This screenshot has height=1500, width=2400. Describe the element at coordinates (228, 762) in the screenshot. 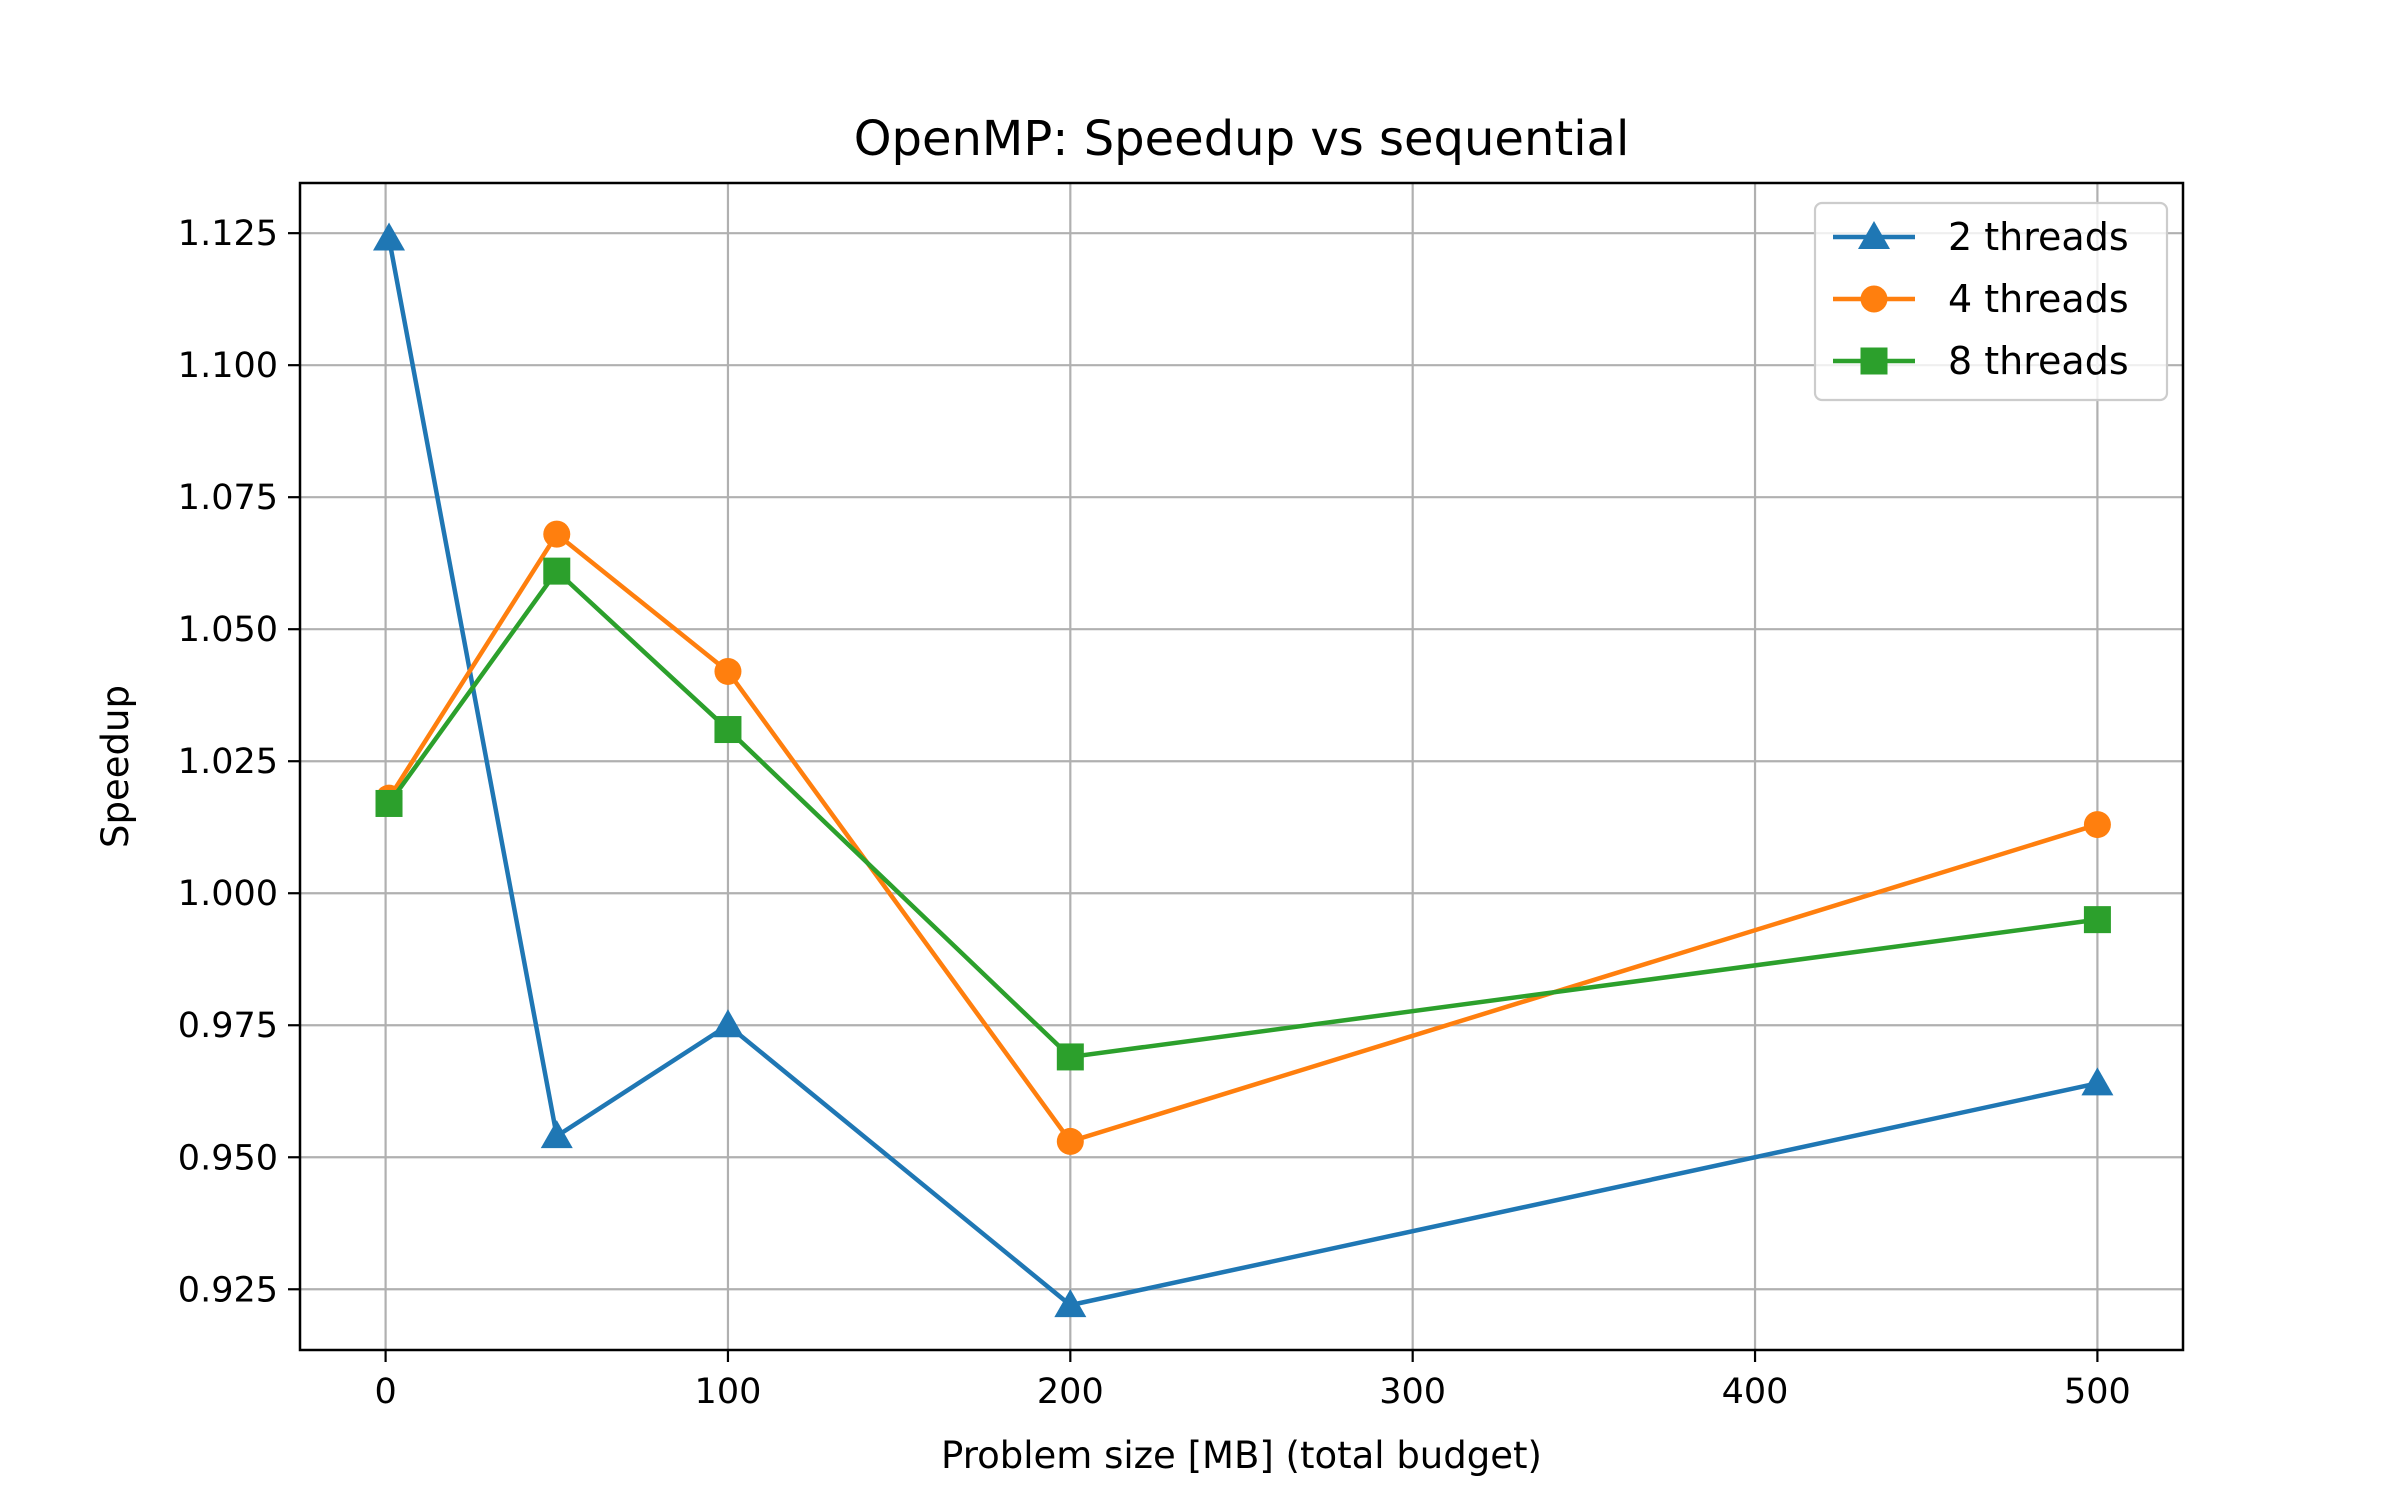

I see `y-tick-label: 1.025` at that location.